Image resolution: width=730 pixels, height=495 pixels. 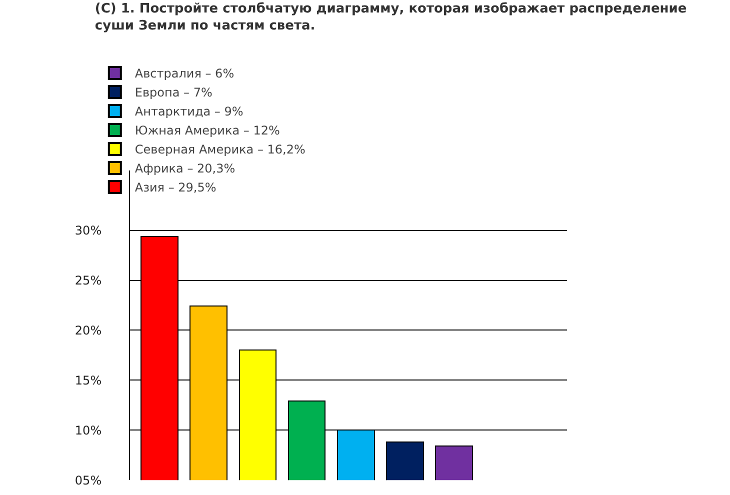 I want to click on y-tick-label: 20%, so click(x=88, y=330).